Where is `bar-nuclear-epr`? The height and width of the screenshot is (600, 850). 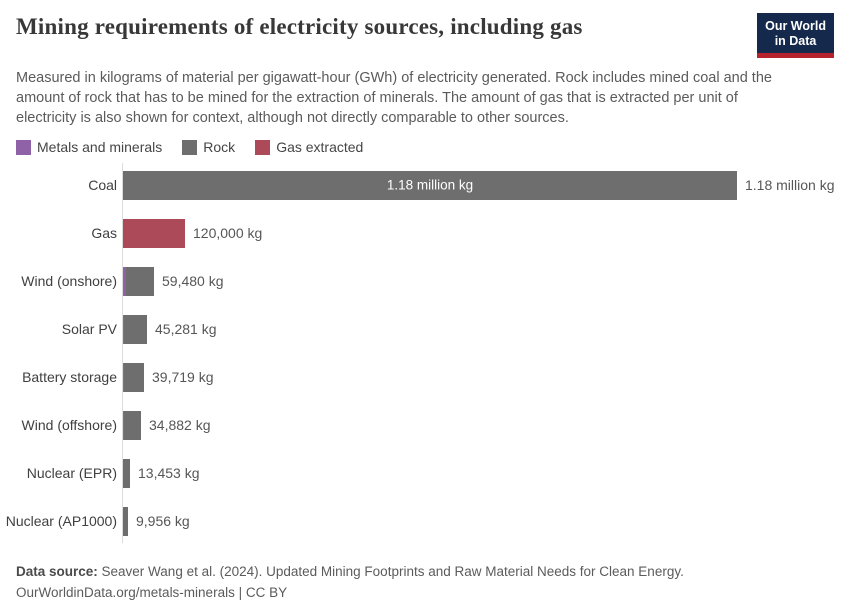 bar-nuclear-epr is located at coordinates (126, 473).